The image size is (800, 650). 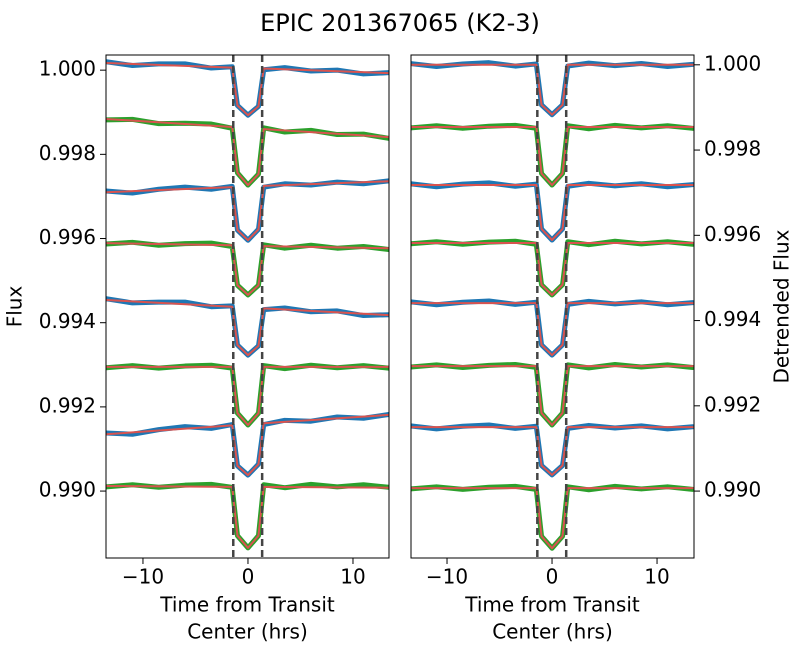 What do you see at coordinates (782, 306) in the screenshot?
I see `y-axis-label: Detrended Flux` at bounding box center [782, 306].